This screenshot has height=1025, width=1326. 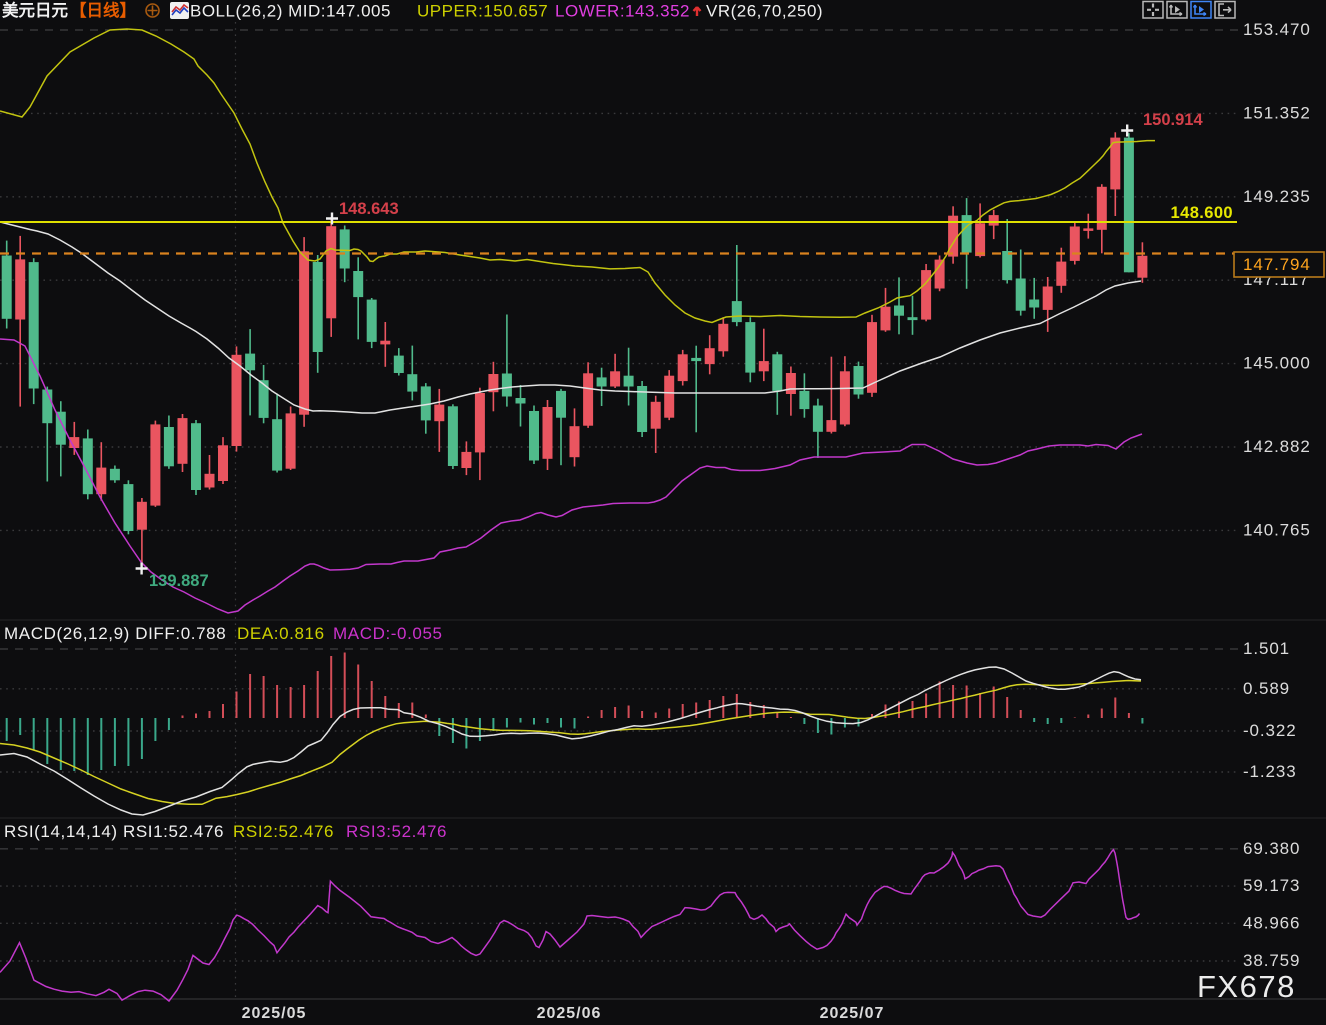 I want to click on svg-text: DEA:0.816, so click(x=281, y=633).